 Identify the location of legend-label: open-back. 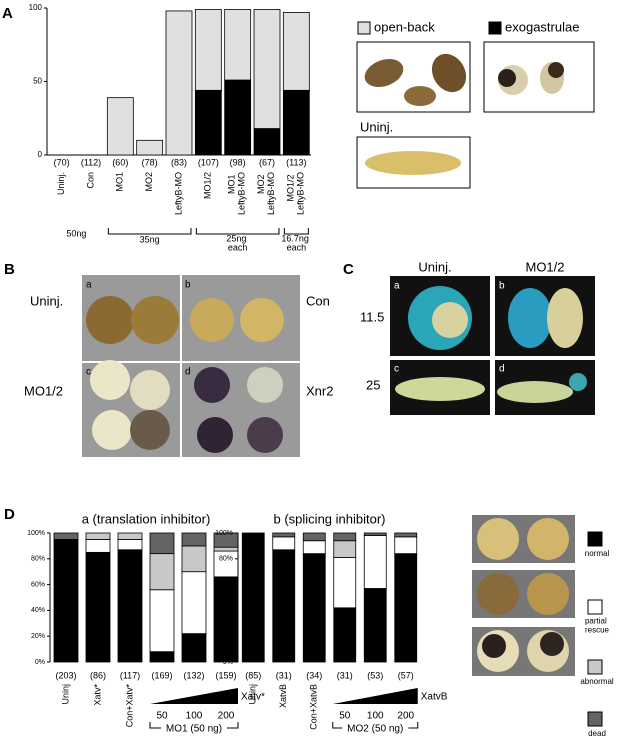
(404, 26).